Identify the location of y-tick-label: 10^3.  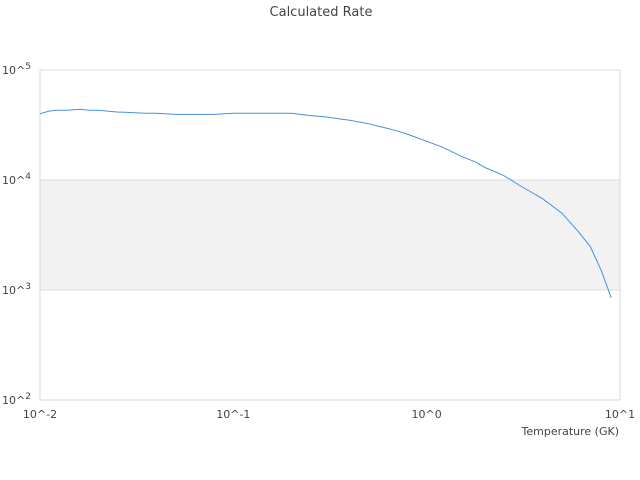
(16, 289).